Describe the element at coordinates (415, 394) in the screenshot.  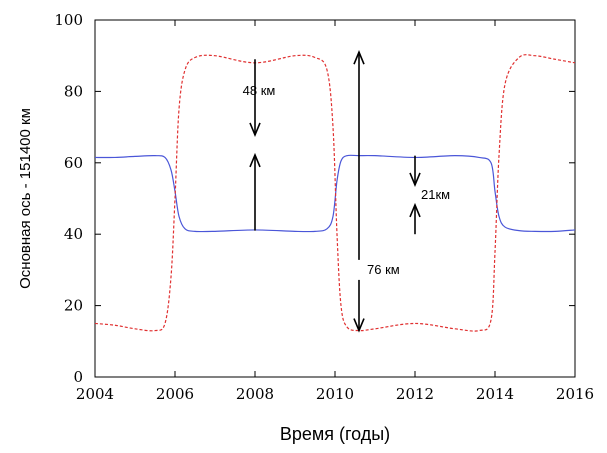
I see `x-tick-label: 2012` at that location.